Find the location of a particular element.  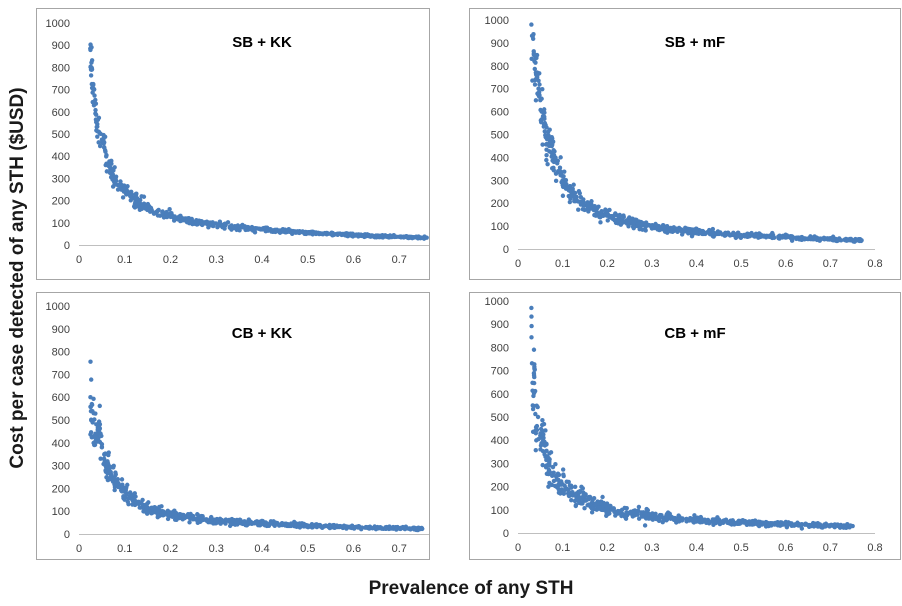

y-tick-label: 300 is located at coordinates (500, 464).